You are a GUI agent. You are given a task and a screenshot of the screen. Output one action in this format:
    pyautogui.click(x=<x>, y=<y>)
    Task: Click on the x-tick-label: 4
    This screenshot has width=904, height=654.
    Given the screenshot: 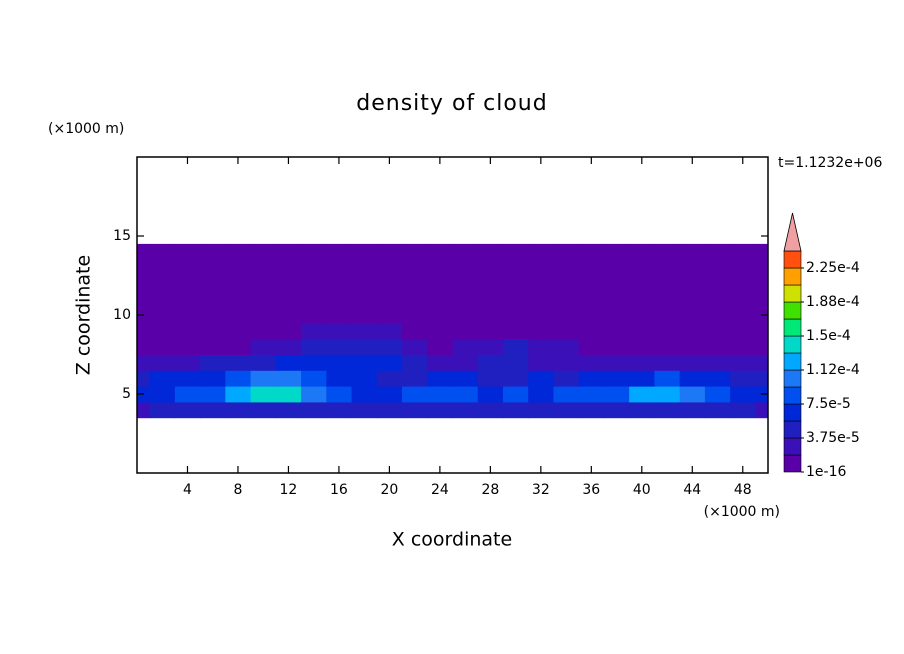 What is the action you would take?
    pyautogui.click(x=187, y=490)
    